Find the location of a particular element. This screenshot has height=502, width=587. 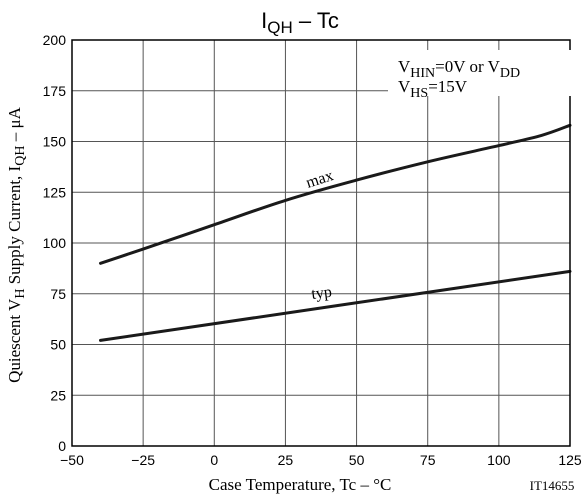

conditions-line-1: VHIN=0V or VDD is located at coordinates (459, 69).